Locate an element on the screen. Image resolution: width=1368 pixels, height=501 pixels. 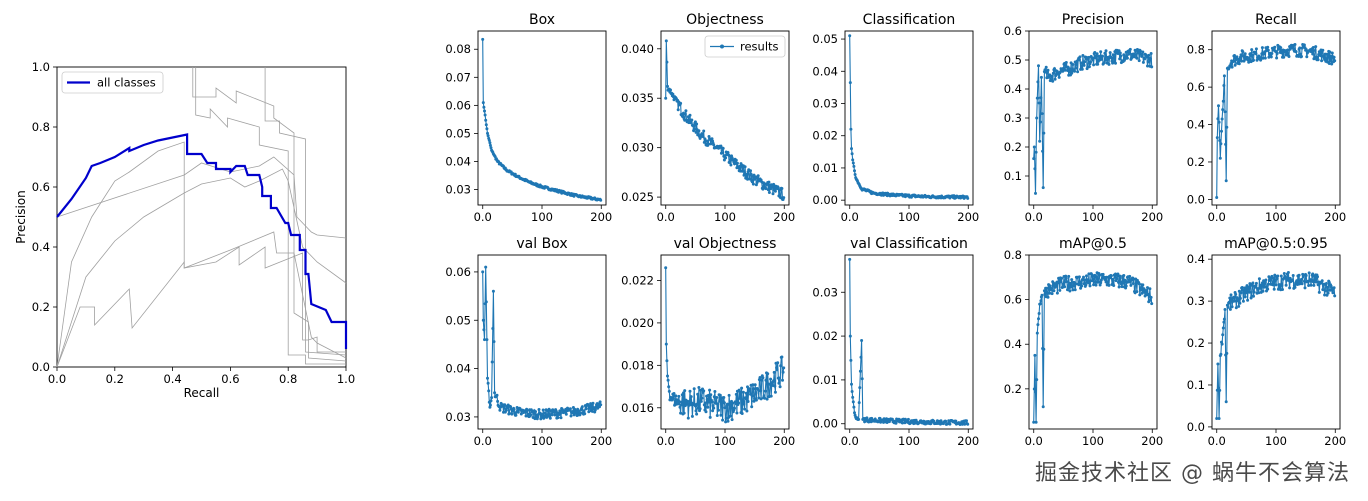
obj-ytick-label: 0.030 is located at coordinates (637, 148).